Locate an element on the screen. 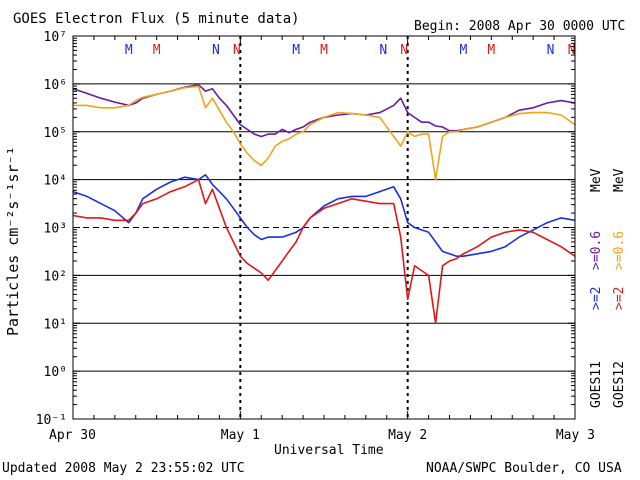 The image size is (640, 480). begin-time: Begin: 2008 Apr 30 0000 UTC is located at coordinates (520, 26).